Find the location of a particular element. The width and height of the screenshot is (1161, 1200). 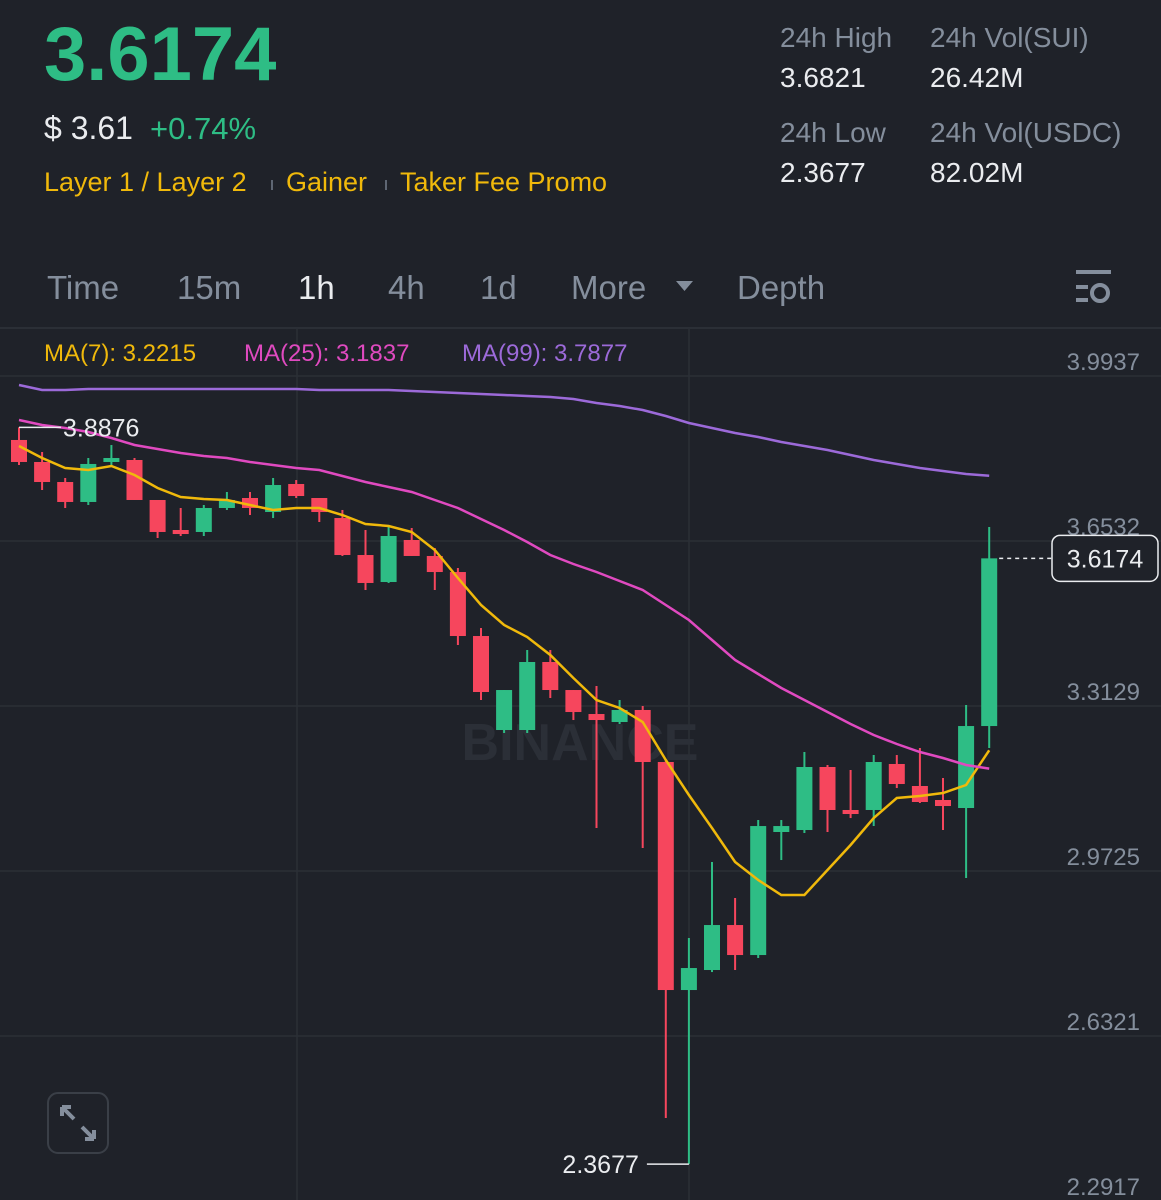

tab: 15m is located at coordinates (209, 287).